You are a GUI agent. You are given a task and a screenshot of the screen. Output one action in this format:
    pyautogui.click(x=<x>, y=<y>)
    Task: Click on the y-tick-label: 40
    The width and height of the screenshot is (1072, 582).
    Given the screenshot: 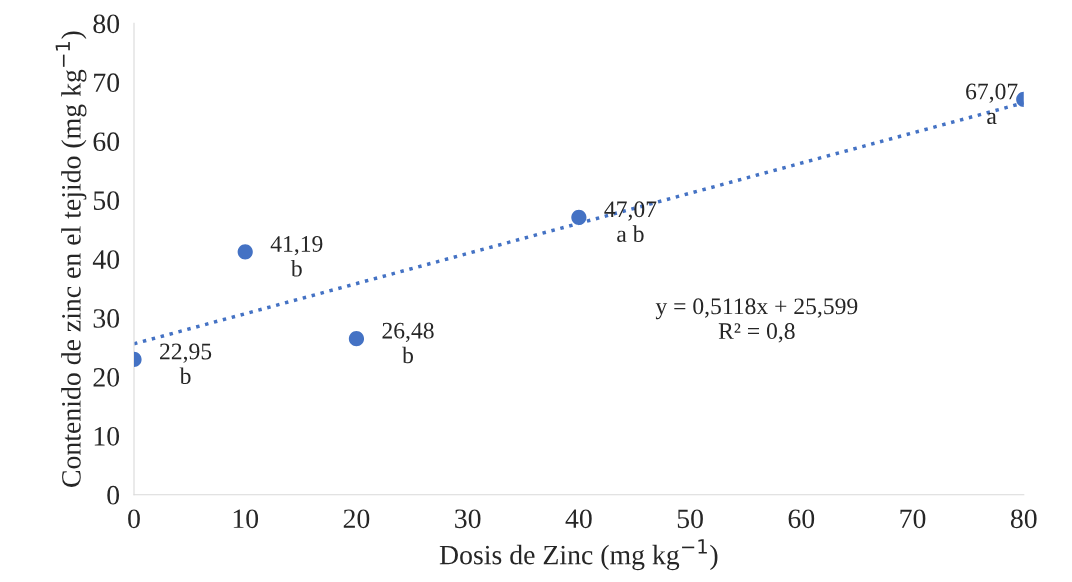 What is the action you would take?
    pyautogui.click(x=106, y=259)
    